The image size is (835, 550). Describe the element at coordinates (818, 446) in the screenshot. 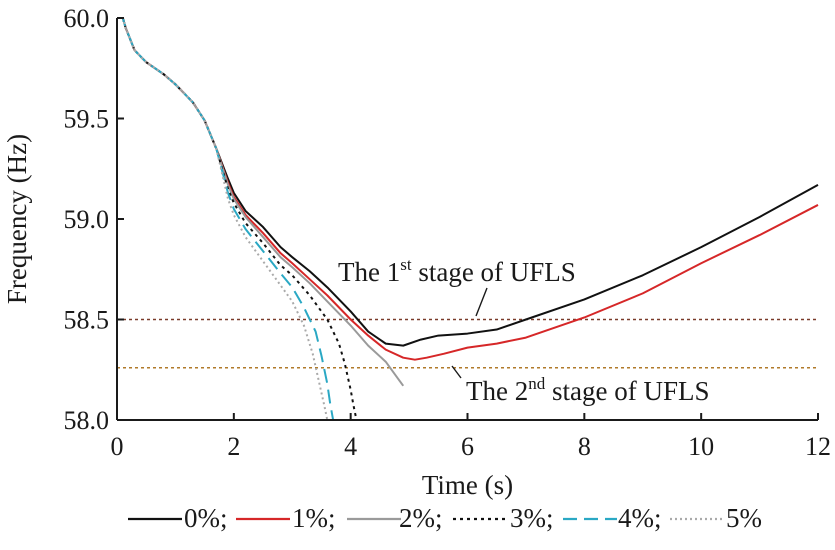

I see `x-tick-label: 12` at that location.